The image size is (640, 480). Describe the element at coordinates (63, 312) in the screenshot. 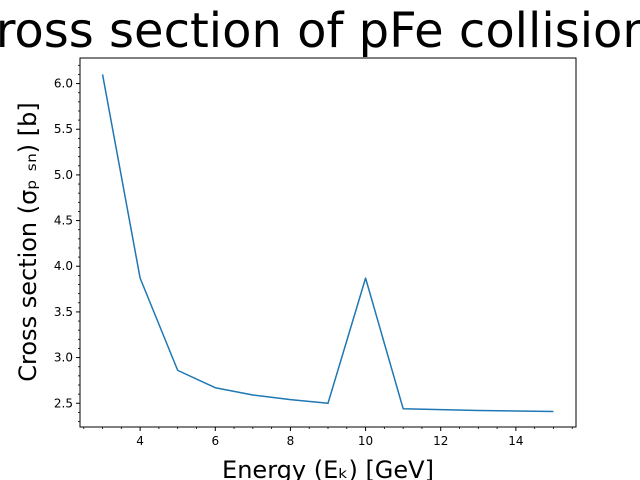

I see `y-tick-label: 3.5` at that location.